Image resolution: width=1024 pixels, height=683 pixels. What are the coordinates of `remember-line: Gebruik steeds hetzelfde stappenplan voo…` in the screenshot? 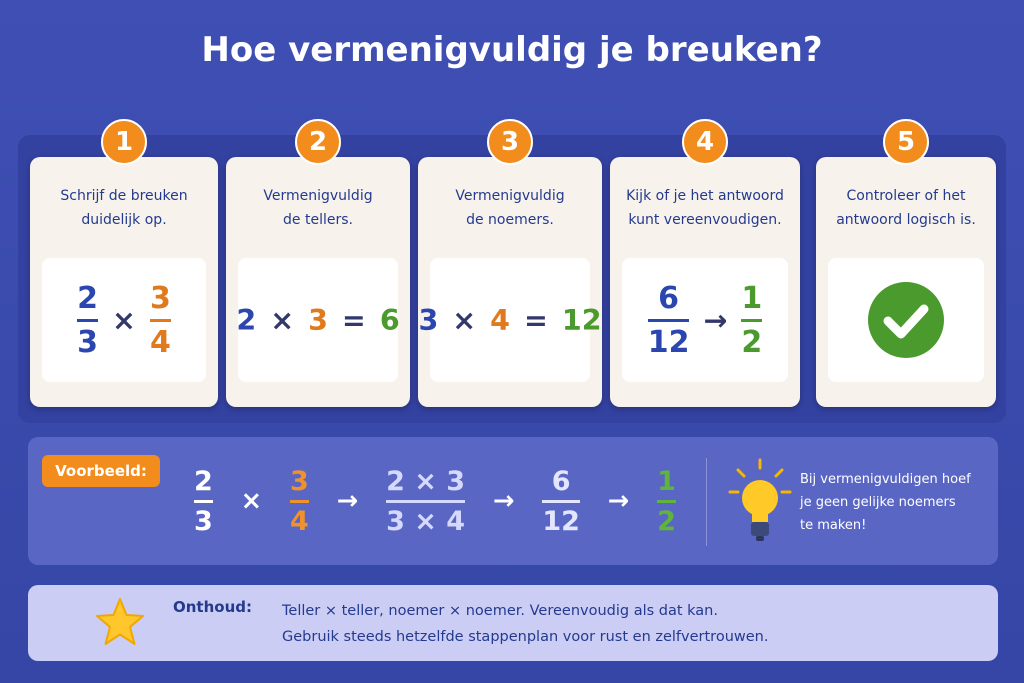 It's located at (525, 637).